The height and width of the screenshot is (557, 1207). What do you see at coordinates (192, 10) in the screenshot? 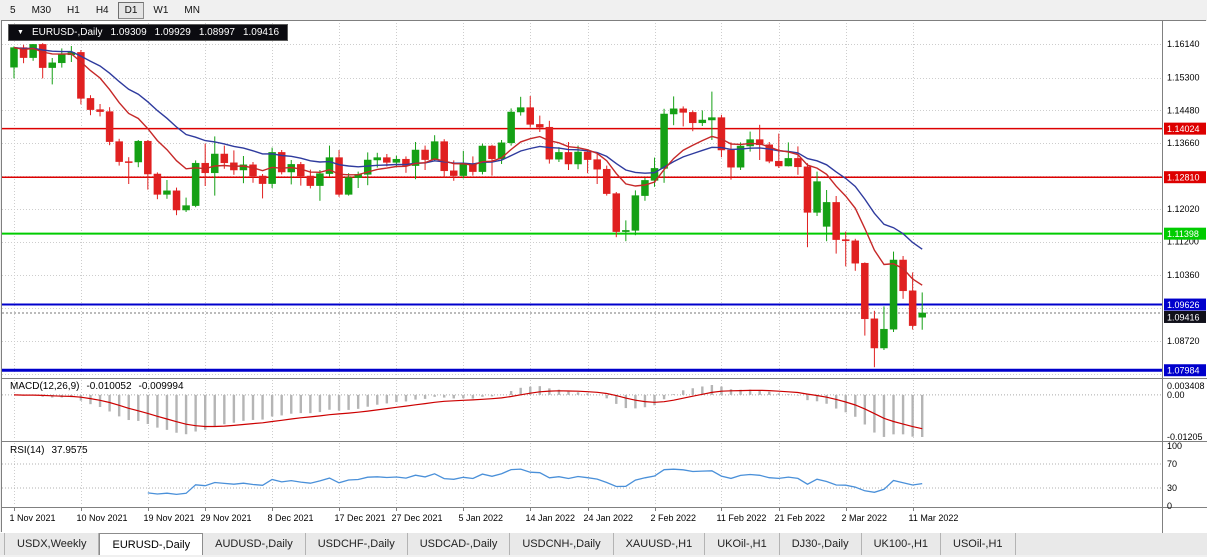
I see `timeframe-button-mn: MN` at bounding box center [192, 10].